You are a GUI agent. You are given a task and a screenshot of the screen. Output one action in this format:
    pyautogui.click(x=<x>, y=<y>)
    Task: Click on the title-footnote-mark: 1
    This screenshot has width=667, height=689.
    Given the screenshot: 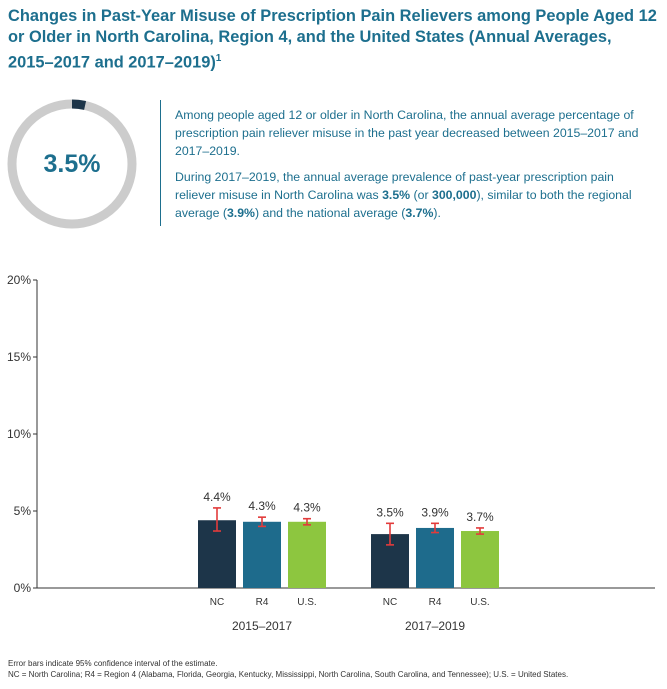 What is the action you would take?
    pyautogui.click(x=218, y=58)
    